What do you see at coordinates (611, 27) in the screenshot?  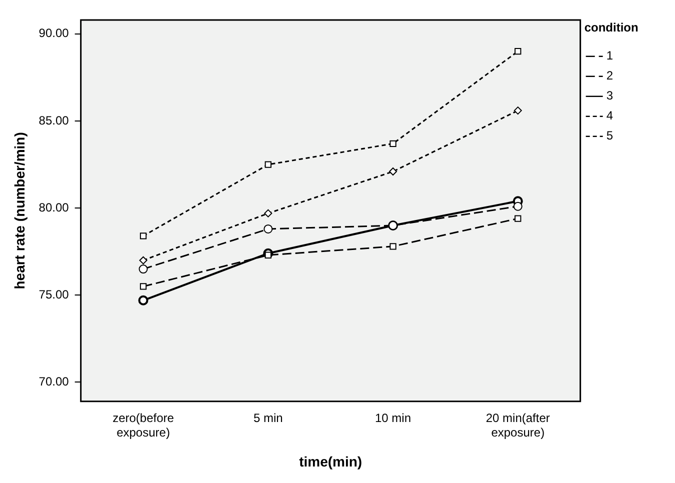 I see `legend-title: condition` at bounding box center [611, 27].